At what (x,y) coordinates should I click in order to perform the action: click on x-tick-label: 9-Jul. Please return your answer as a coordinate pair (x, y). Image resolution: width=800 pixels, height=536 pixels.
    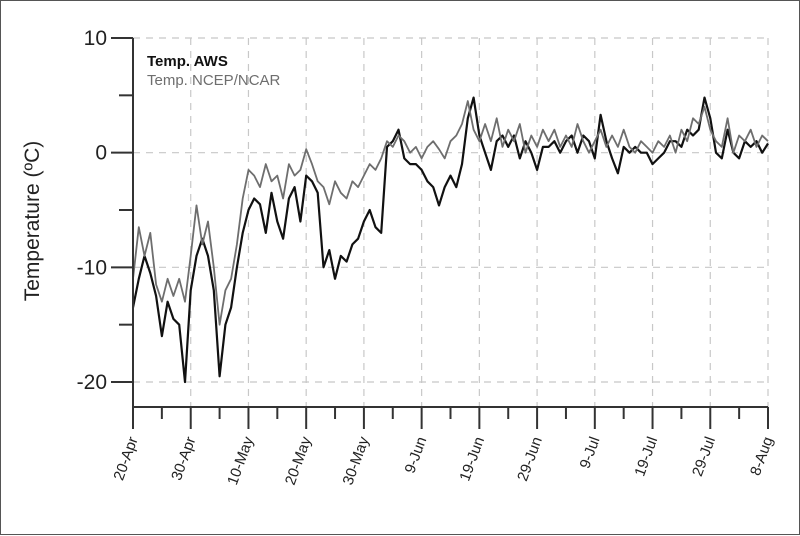
    Looking at the image, I should click on (589, 453).